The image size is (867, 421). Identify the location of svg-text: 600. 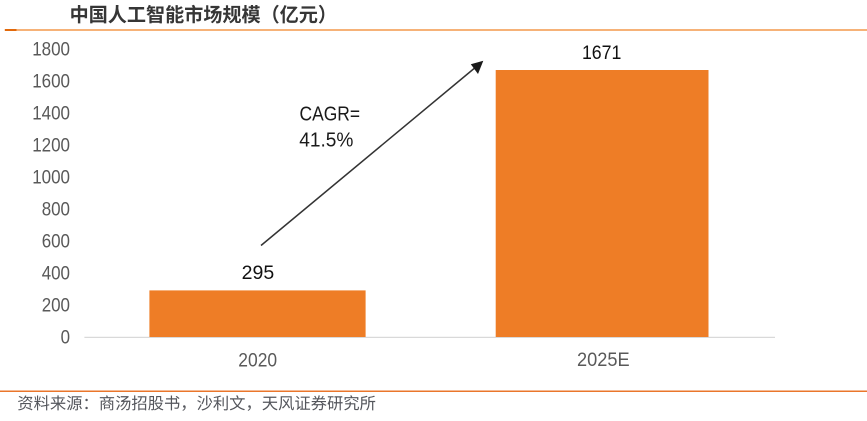
(56, 242).